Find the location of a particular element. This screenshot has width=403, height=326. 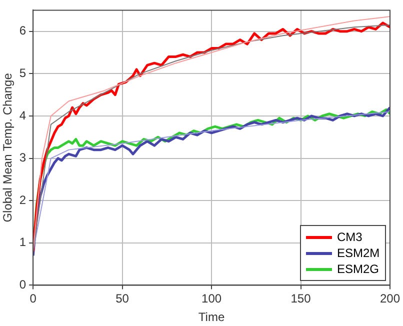

y-tick-label: 5 is located at coordinates (22, 73).